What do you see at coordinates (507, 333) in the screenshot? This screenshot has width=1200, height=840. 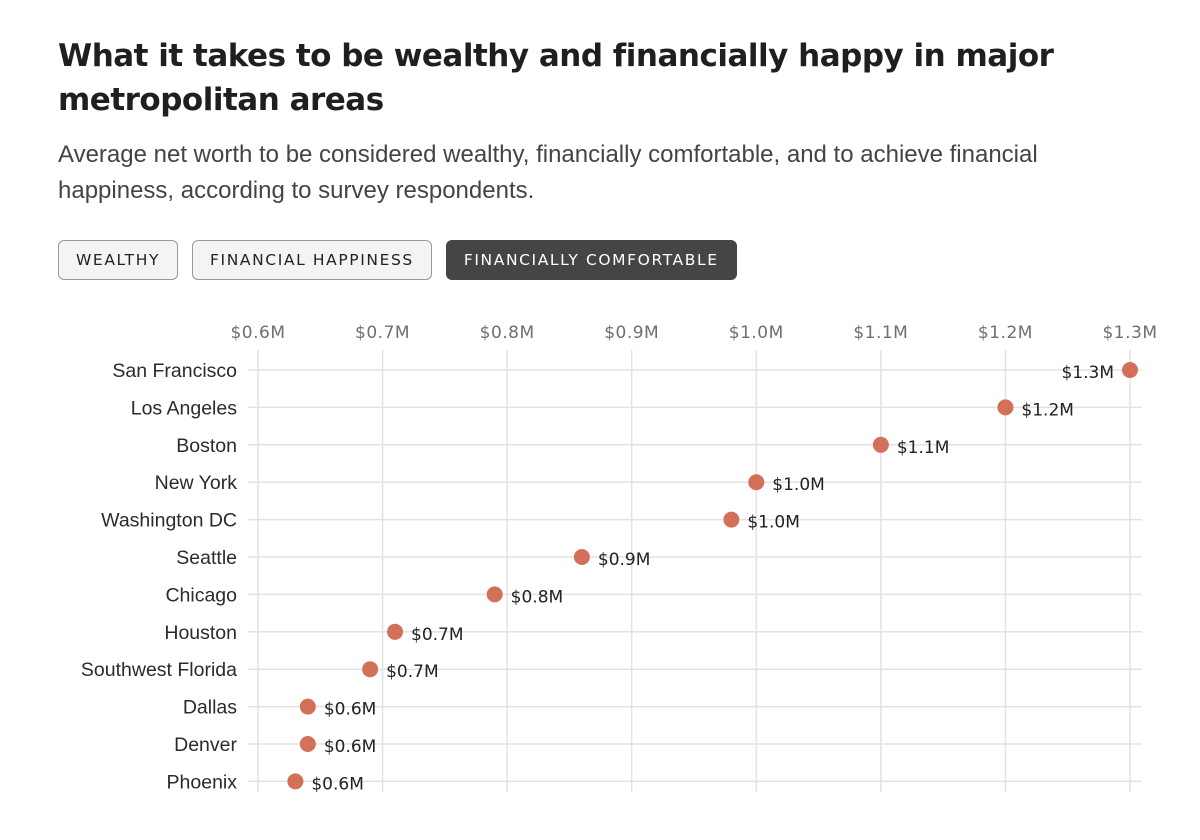 I see `x-tick-label: $0.8M` at bounding box center [507, 333].